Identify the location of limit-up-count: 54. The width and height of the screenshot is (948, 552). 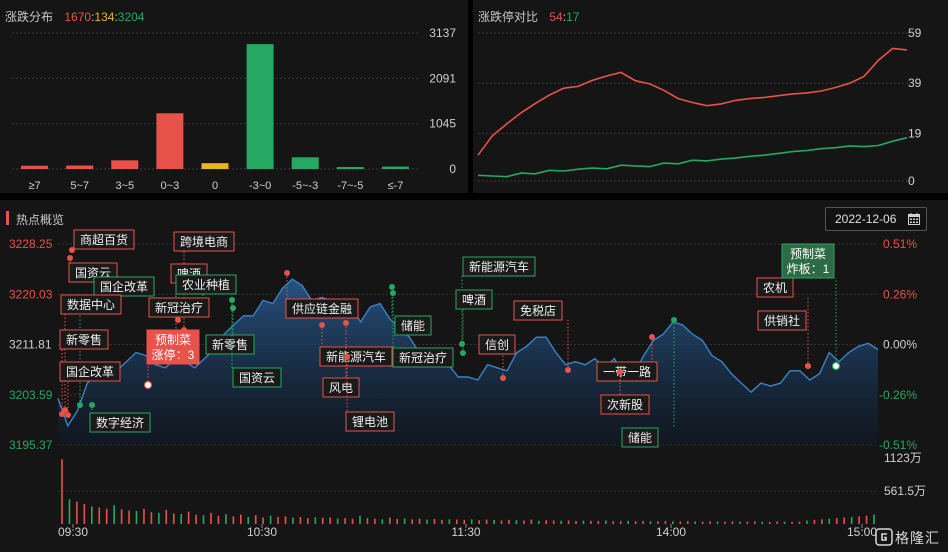
(556, 17).